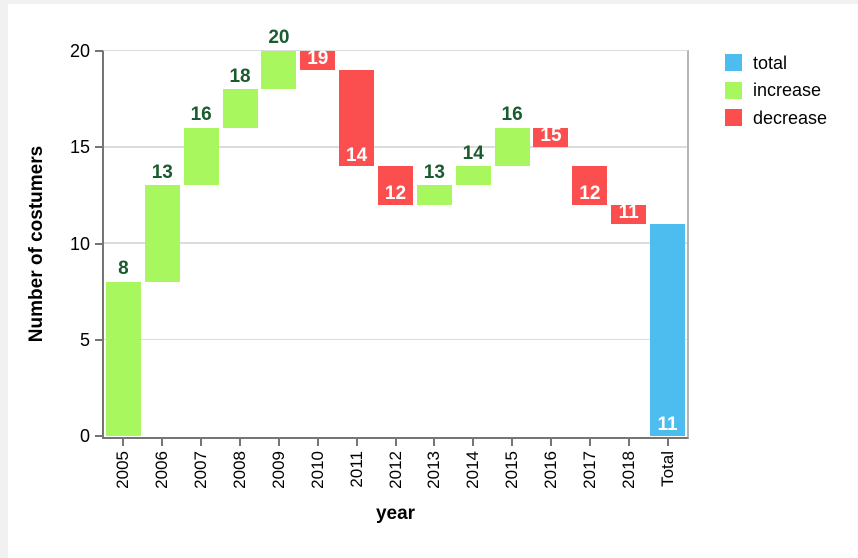  I want to click on x-tick-label-2010: 2010, so click(317, 470).